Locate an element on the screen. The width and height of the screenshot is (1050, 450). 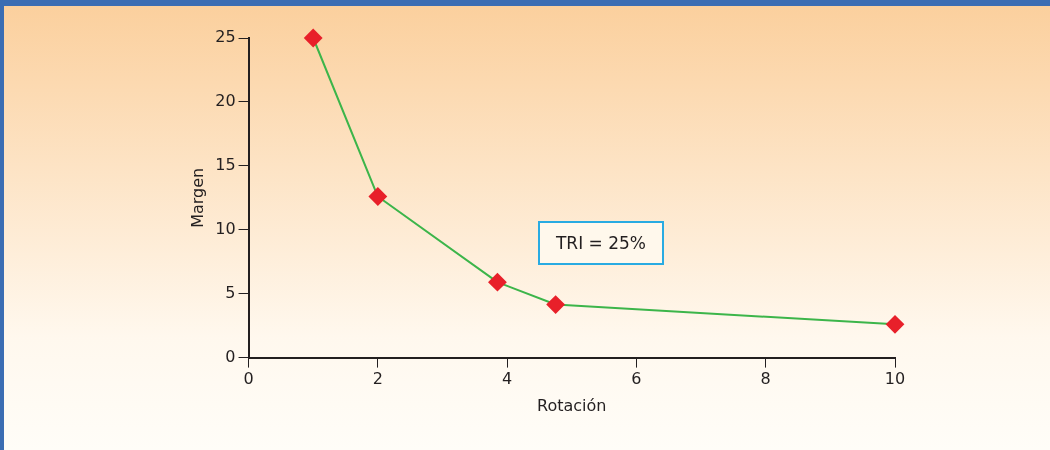
y-tick-label: 15 is located at coordinates (225, 164).